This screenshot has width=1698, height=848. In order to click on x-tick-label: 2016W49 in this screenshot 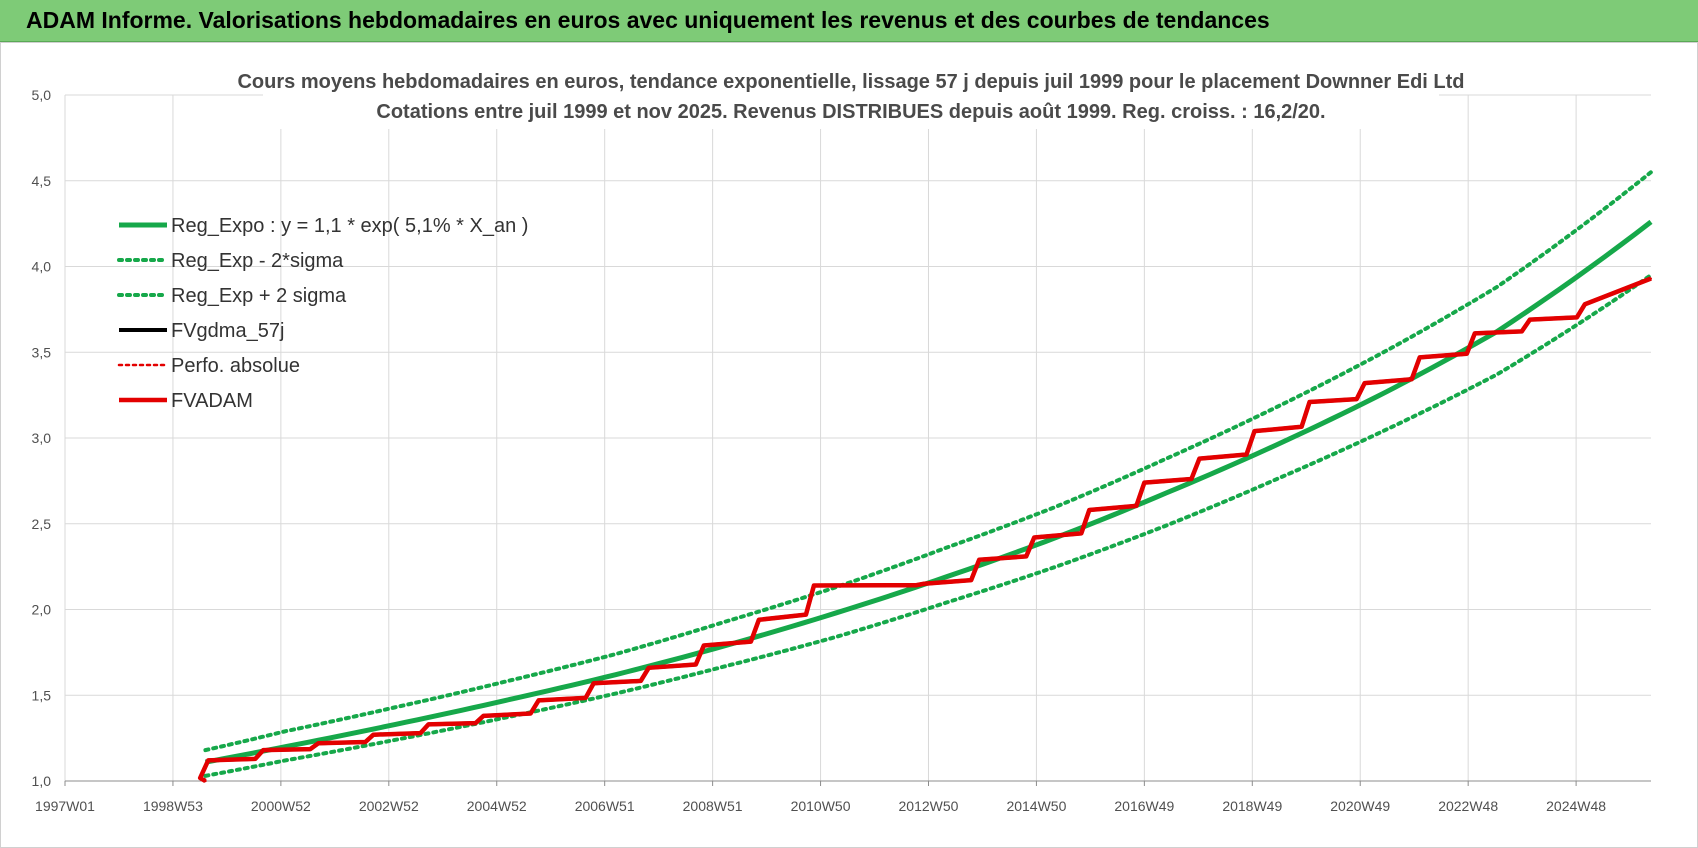, I will do `click(1144, 806)`.